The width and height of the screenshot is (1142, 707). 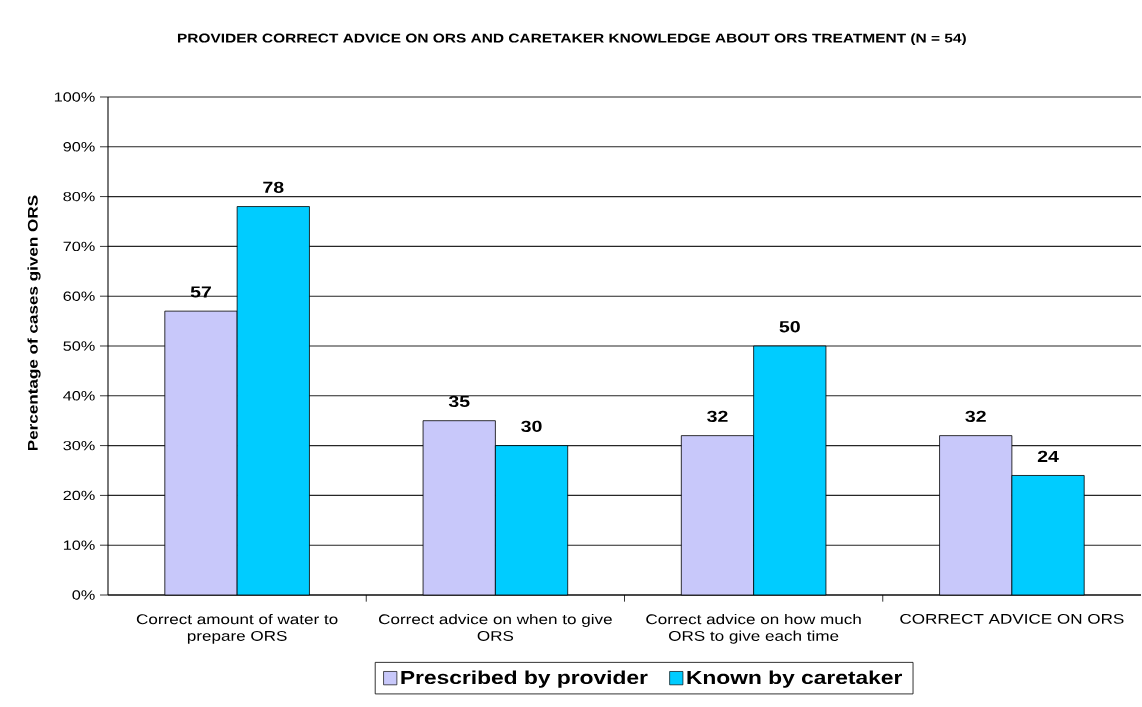 What do you see at coordinates (237, 628) in the screenshot?
I see `x-tick-label: Correct amount of water to prepare ORS` at bounding box center [237, 628].